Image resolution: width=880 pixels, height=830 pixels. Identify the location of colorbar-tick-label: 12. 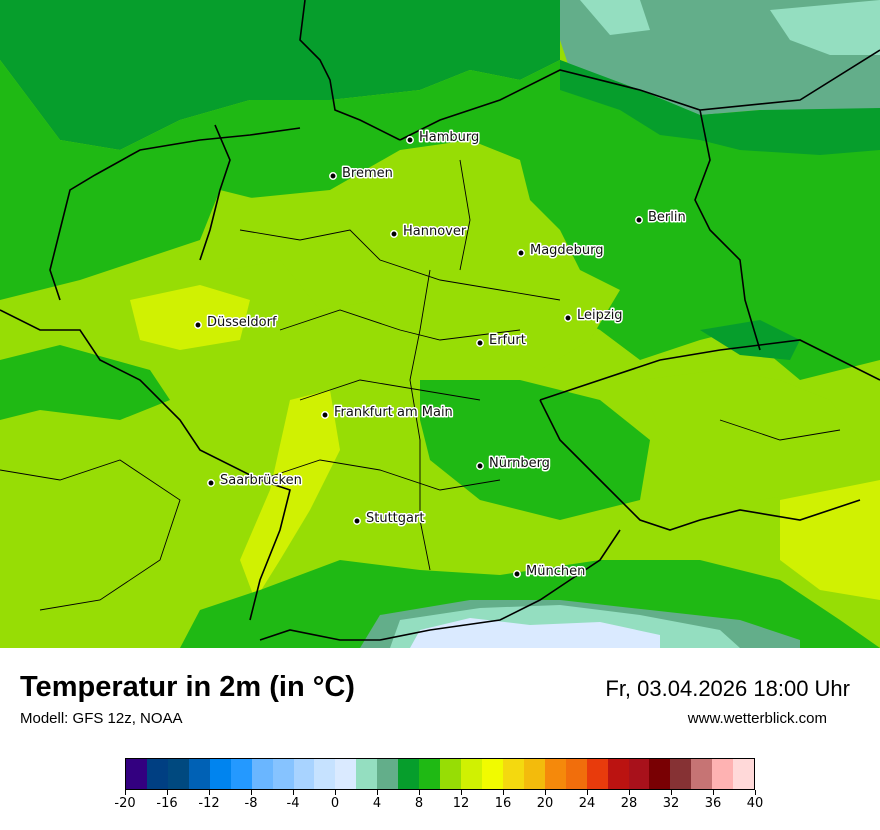
(461, 803).